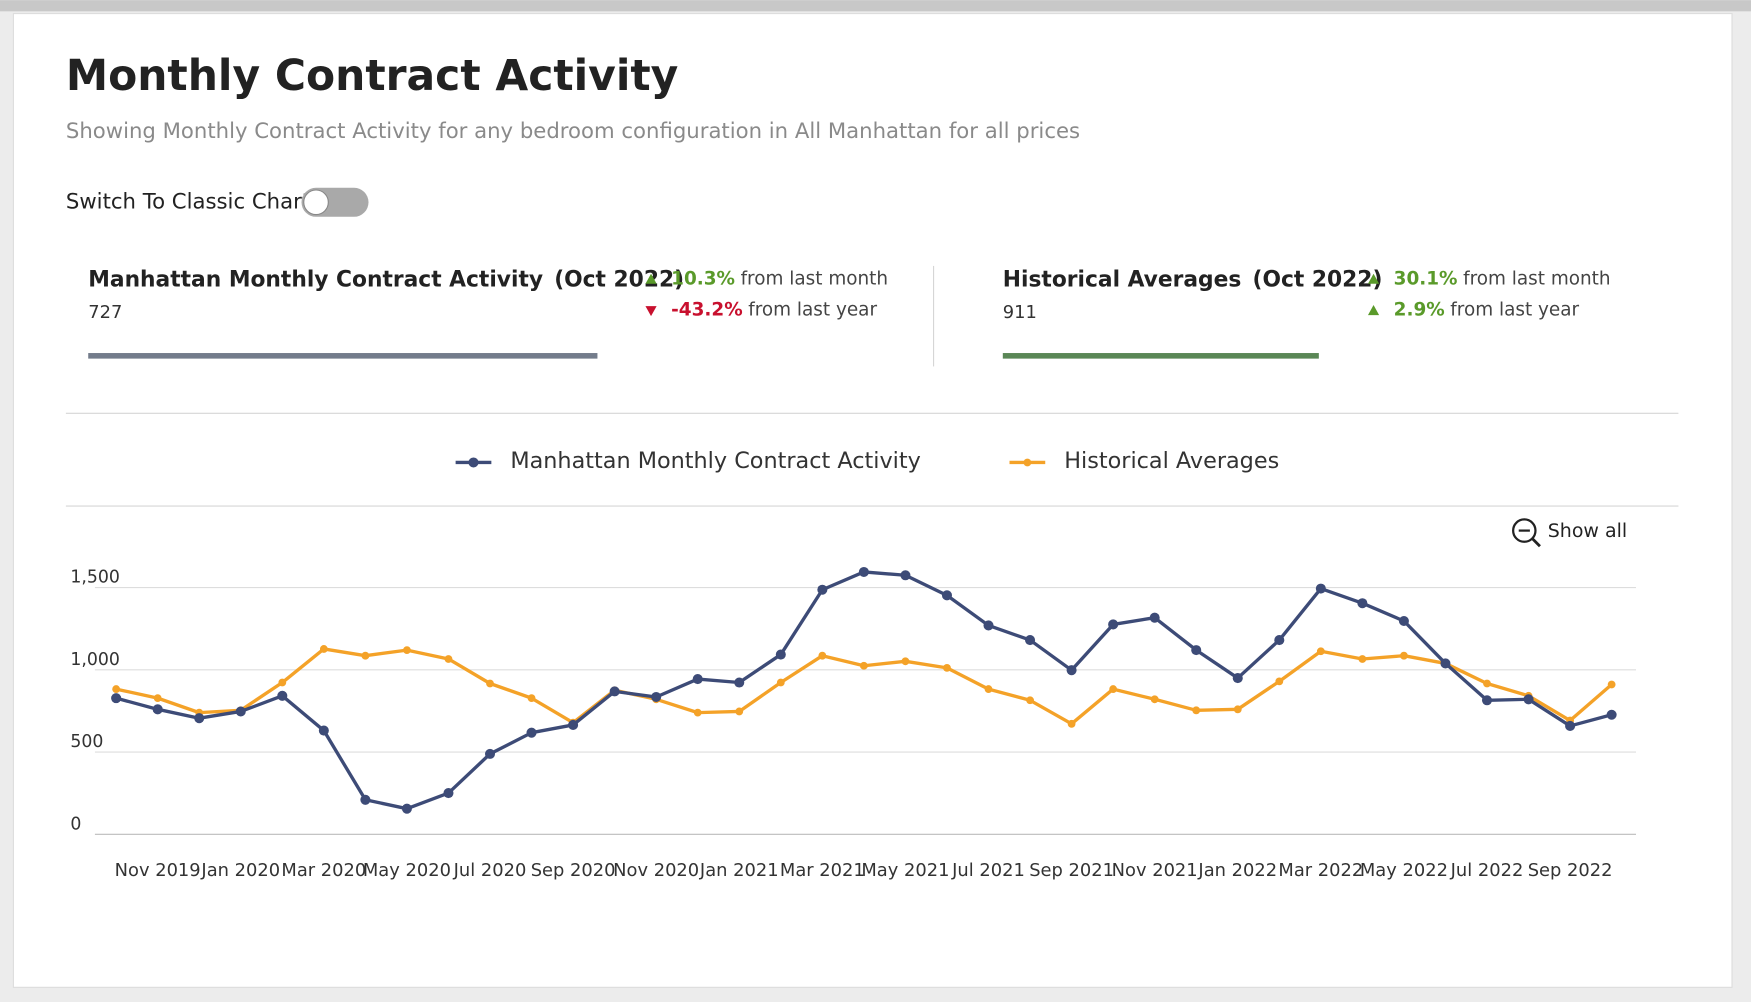 This screenshot has height=1002, width=1751. I want to click on change: 10.3% from last month, so click(779, 278).